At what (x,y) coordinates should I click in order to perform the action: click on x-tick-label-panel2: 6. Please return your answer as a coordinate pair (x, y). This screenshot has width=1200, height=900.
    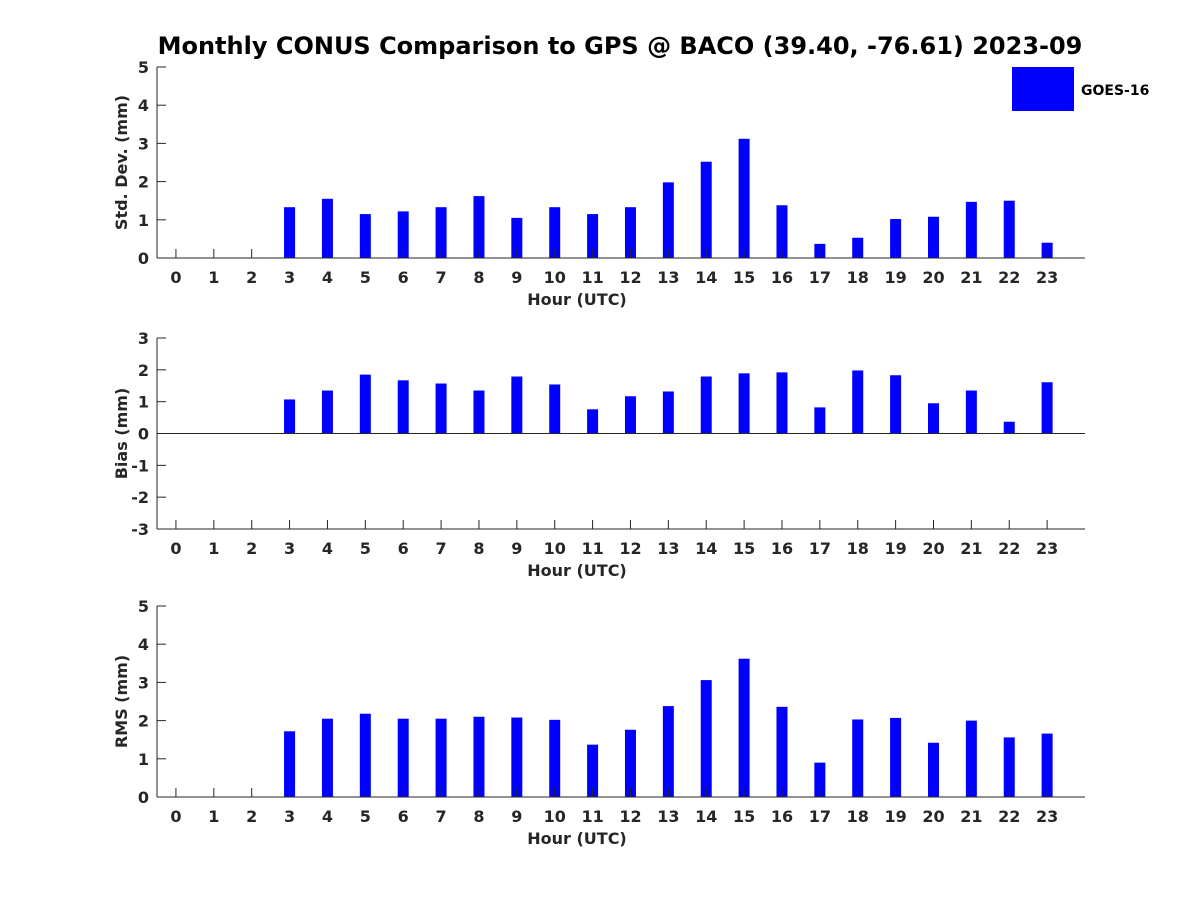
    Looking at the image, I should click on (403, 548).